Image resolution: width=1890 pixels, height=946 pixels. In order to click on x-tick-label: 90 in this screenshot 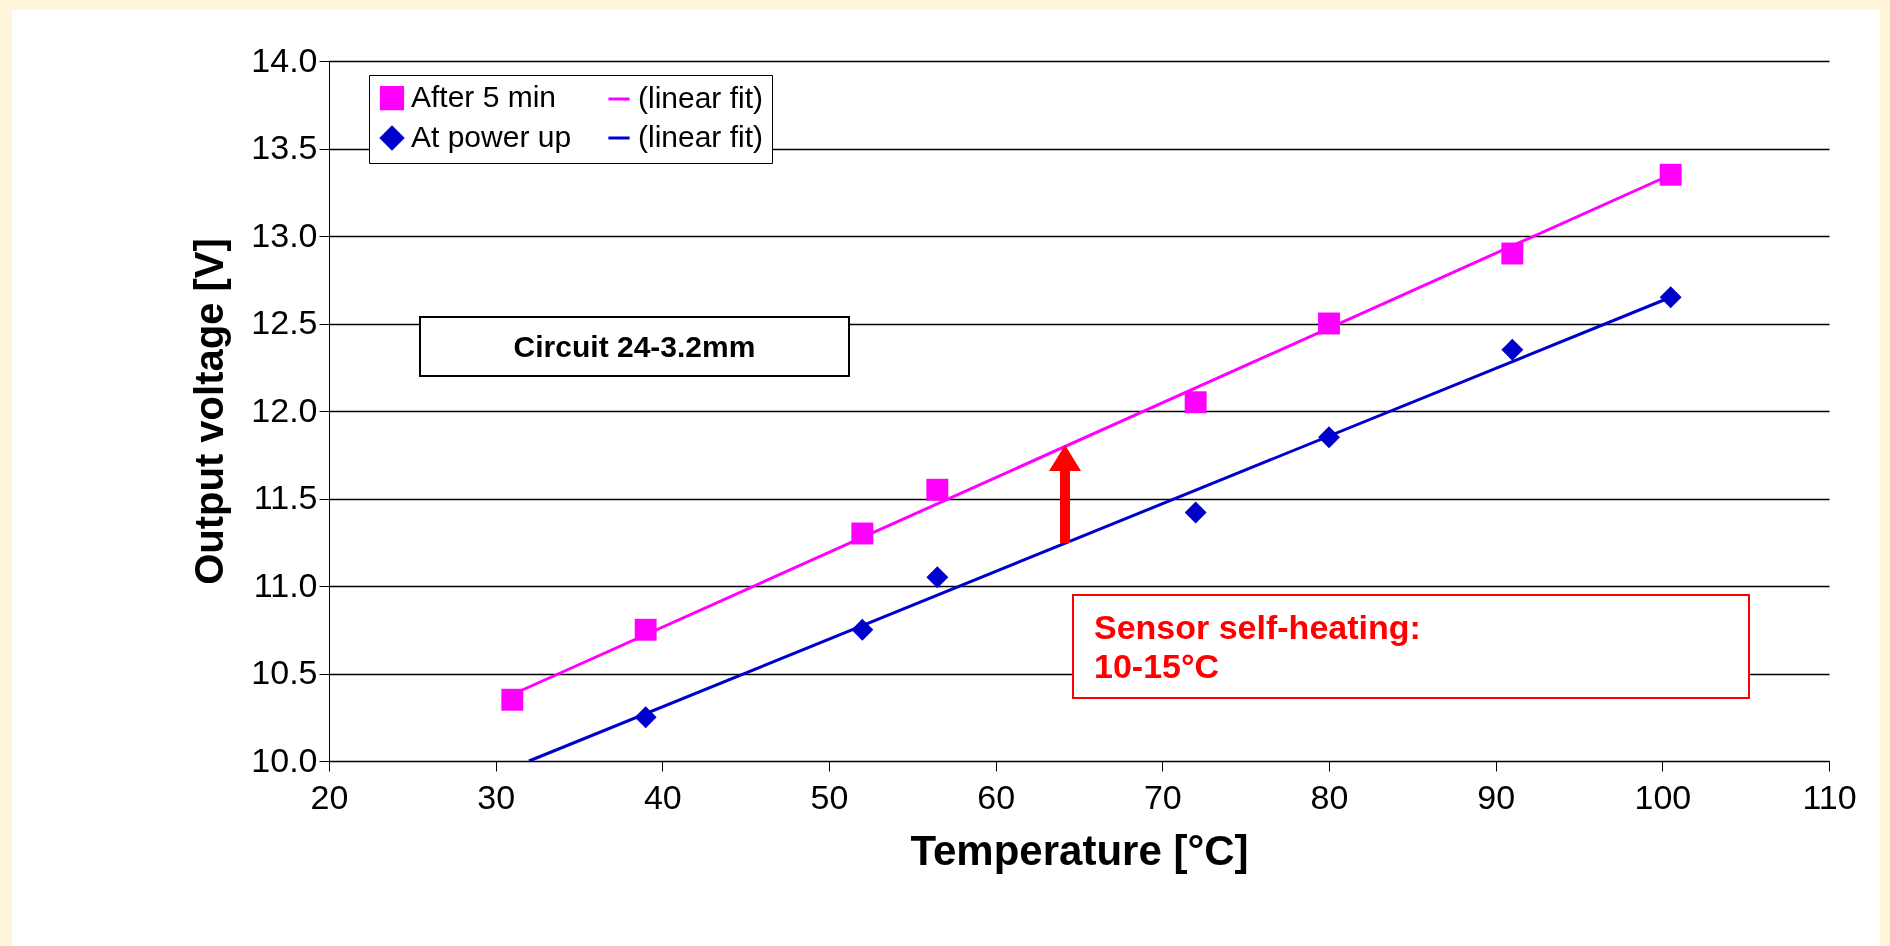, I will do `click(1496, 796)`.